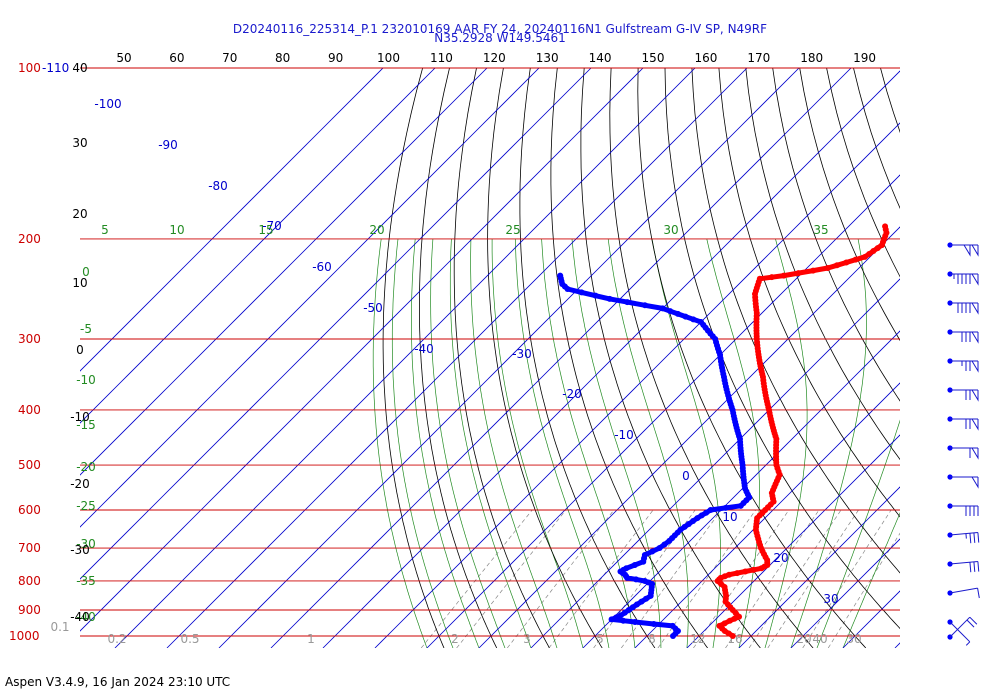 This screenshot has height=700, width=1000. What do you see at coordinates (322, 267) in the screenshot?
I see `isotherm-label: -60` at bounding box center [322, 267].